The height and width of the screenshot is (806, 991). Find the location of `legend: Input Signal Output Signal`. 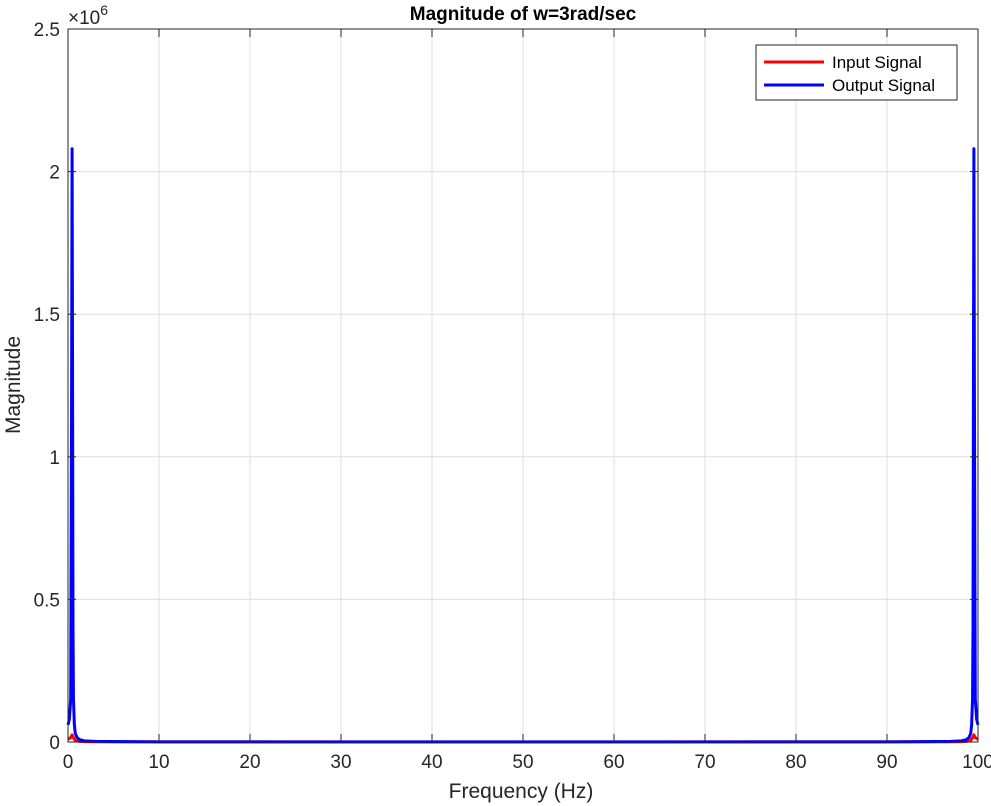

legend: Input Signal Output Signal is located at coordinates (856, 72).